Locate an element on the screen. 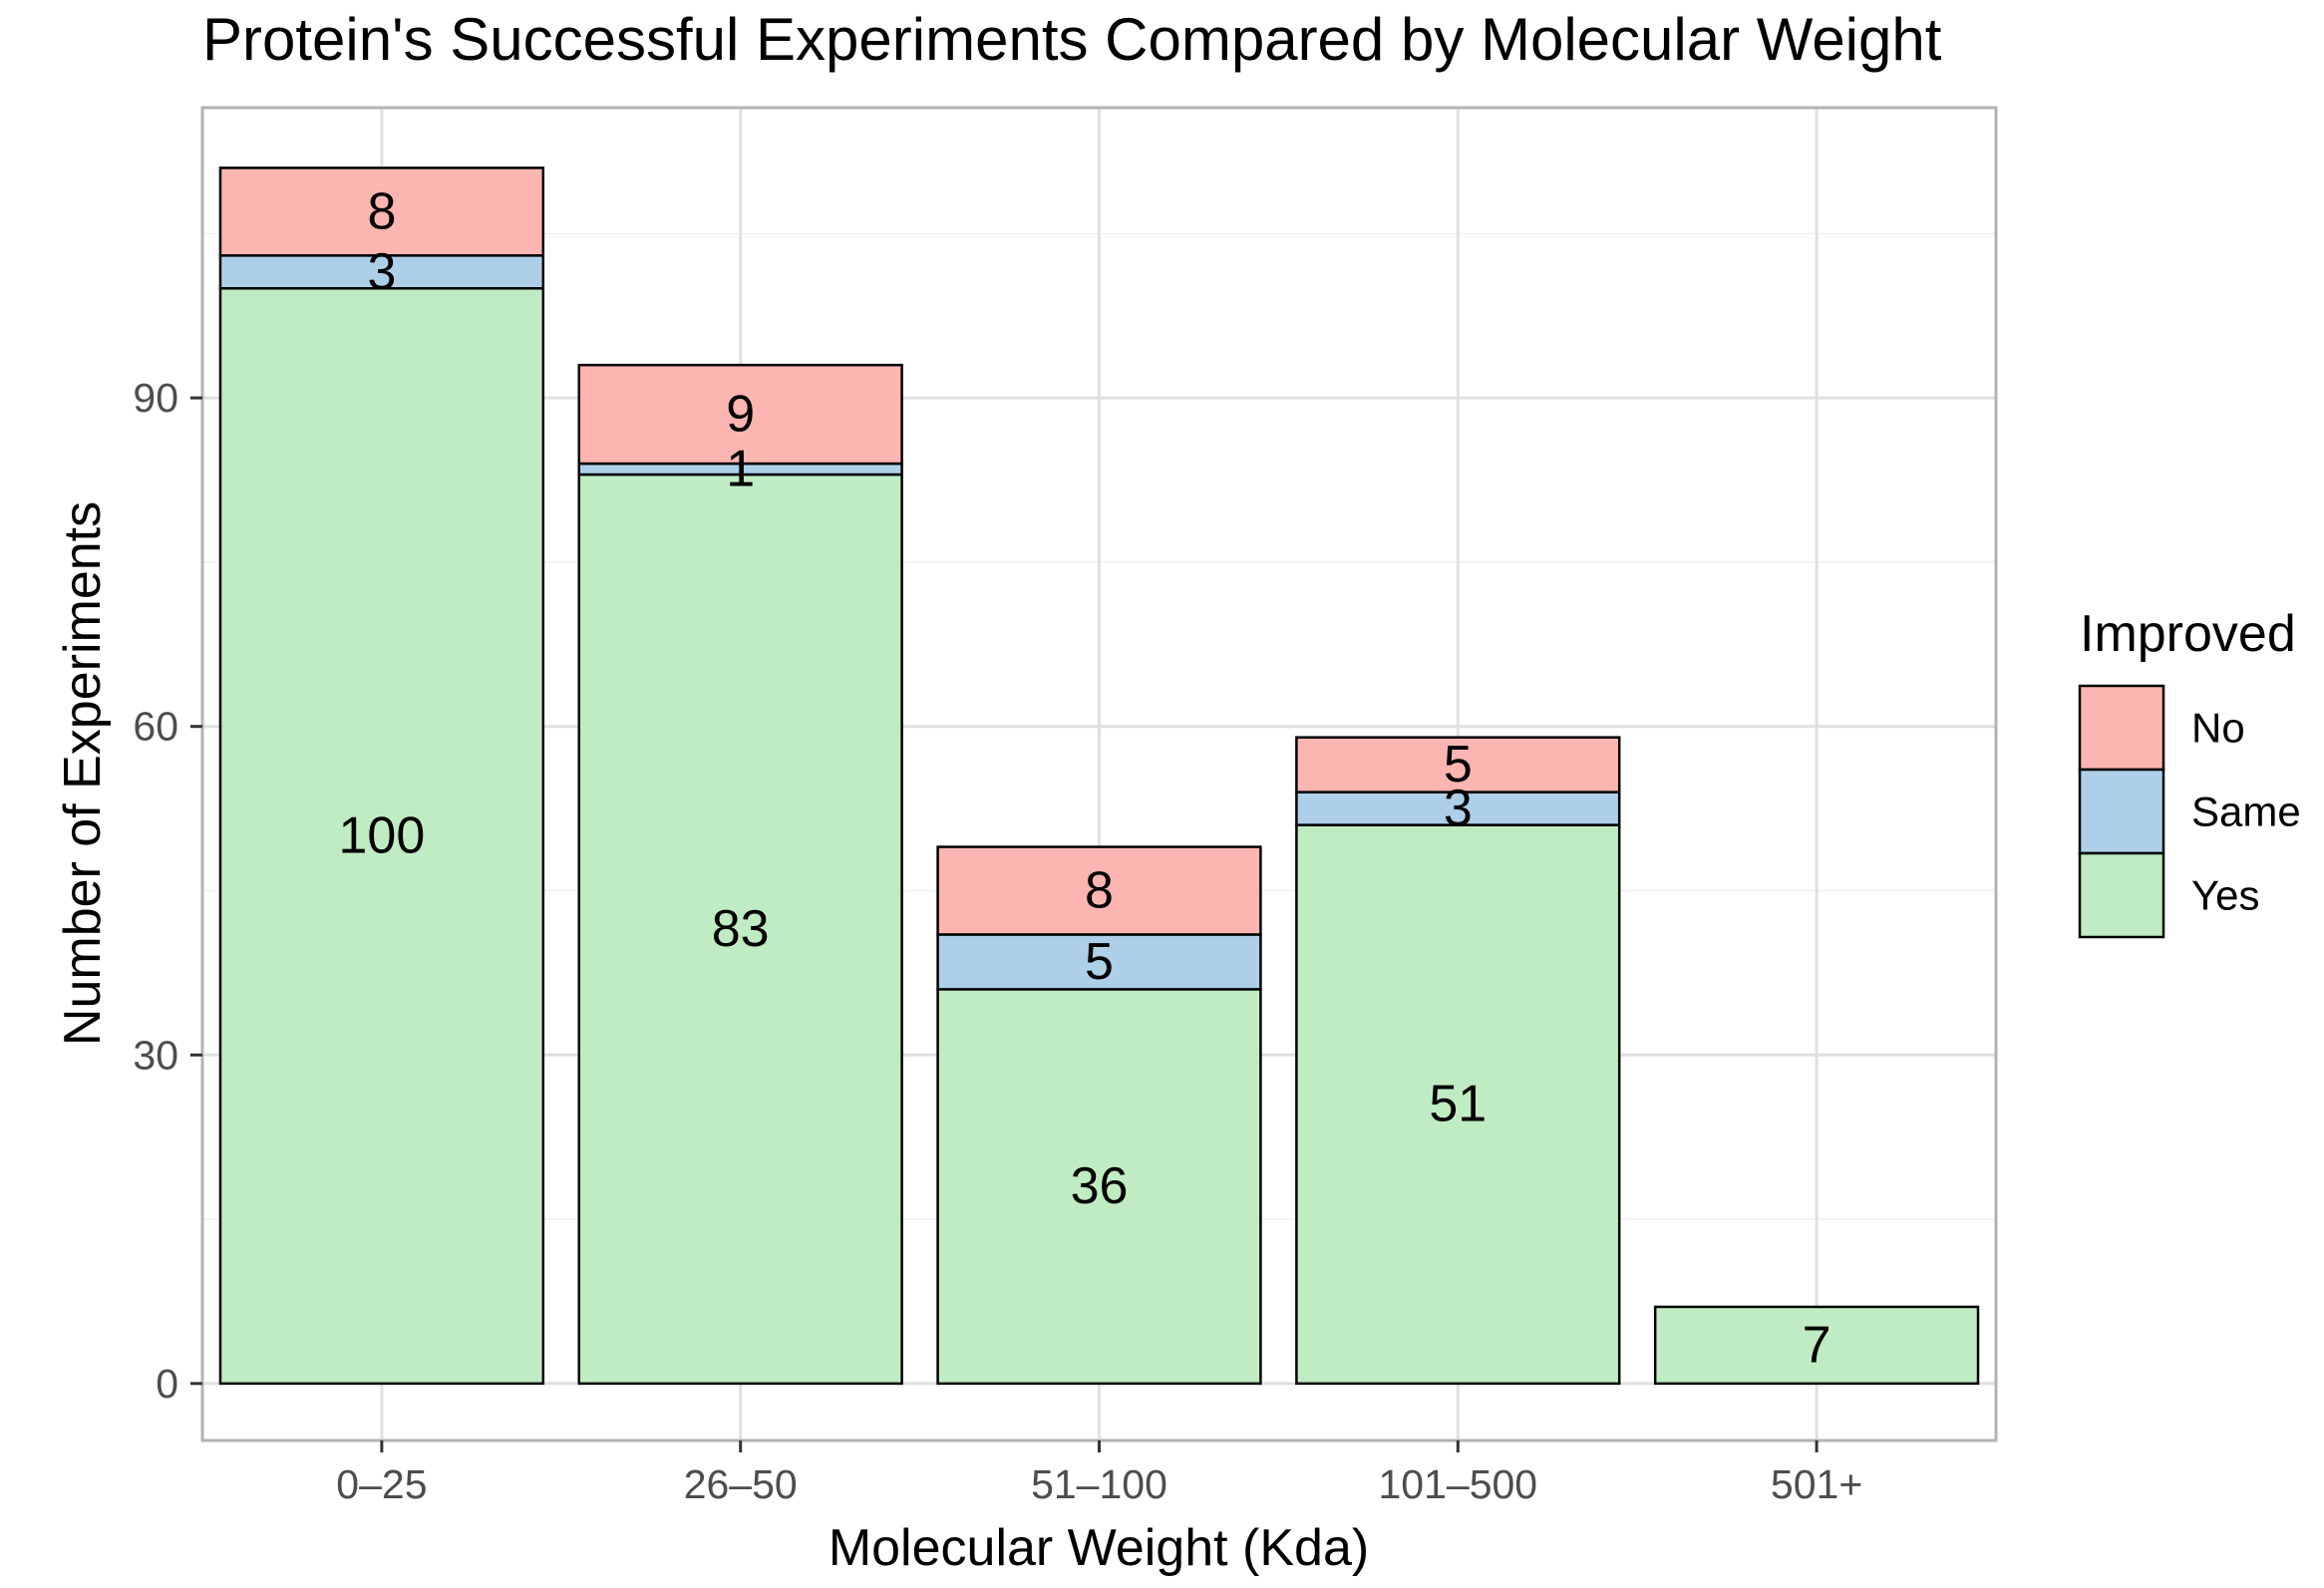 Image resolution: width=2324 pixels, height=1588 pixels. legend-label-no: No is located at coordinates (2218, 728).